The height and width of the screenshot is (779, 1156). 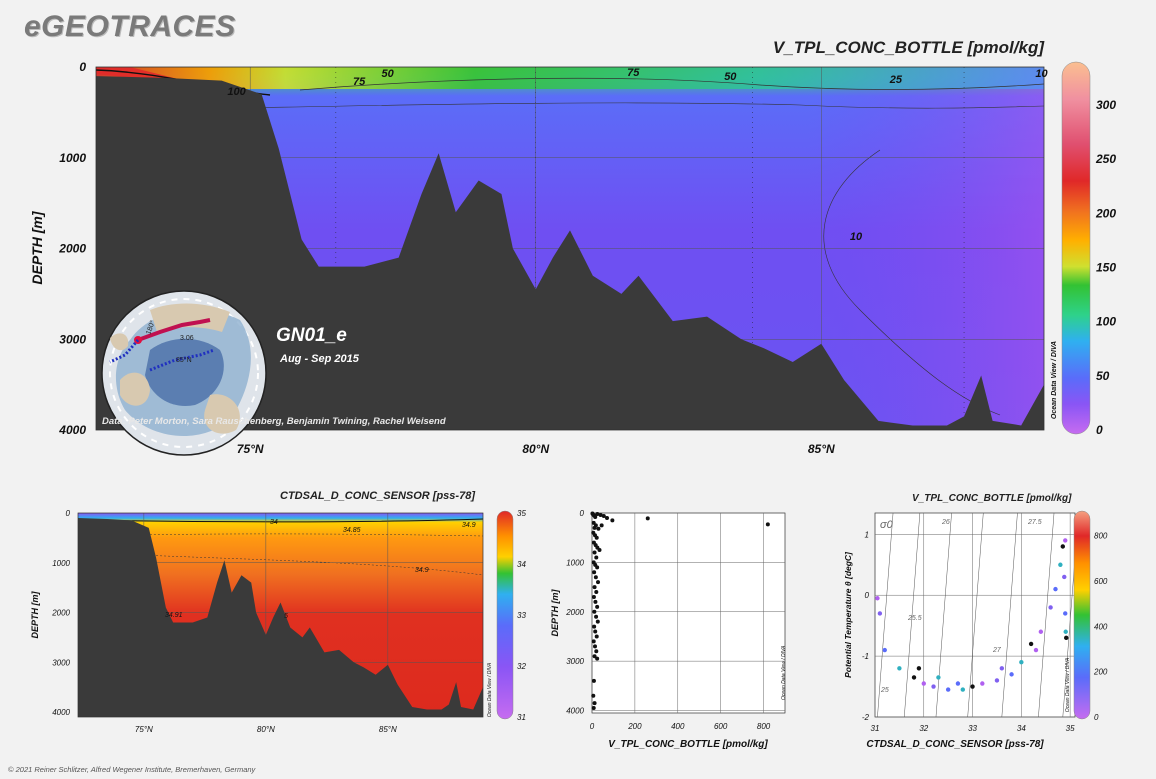 I want to click on contour-label: 10, so click(x=856, y=237).